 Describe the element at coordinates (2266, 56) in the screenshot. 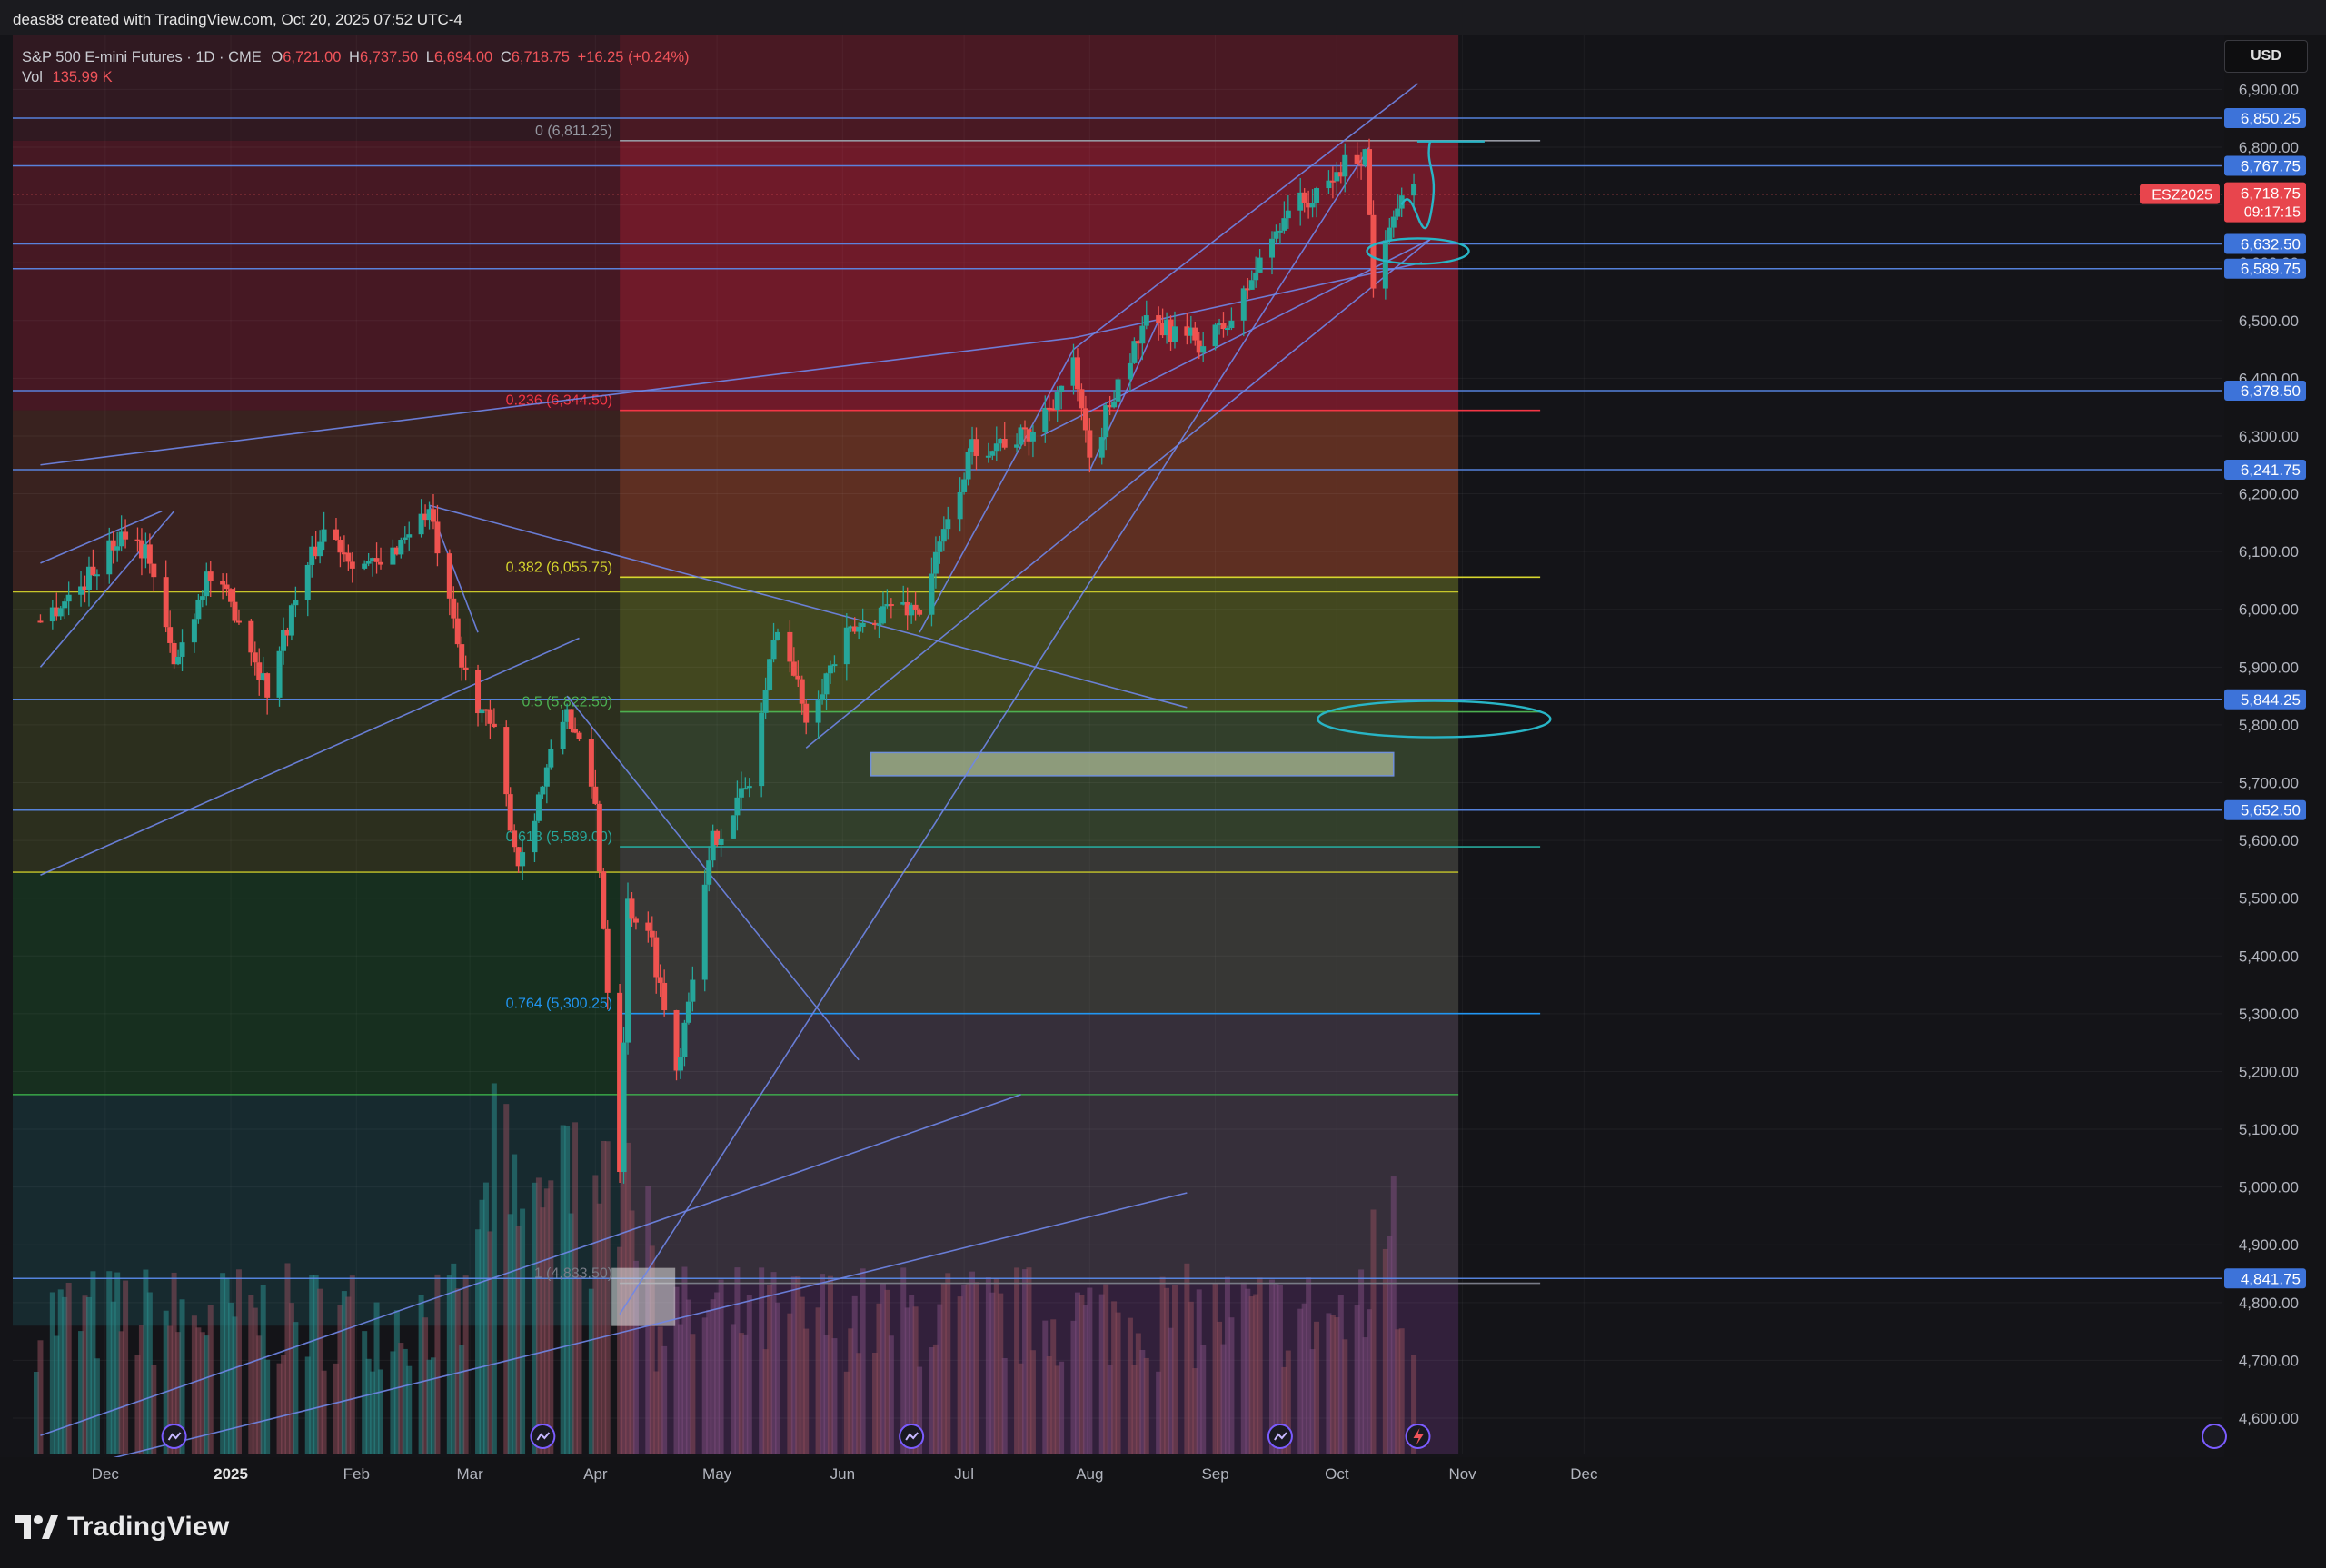

I see `currency-button: USD` at that location.